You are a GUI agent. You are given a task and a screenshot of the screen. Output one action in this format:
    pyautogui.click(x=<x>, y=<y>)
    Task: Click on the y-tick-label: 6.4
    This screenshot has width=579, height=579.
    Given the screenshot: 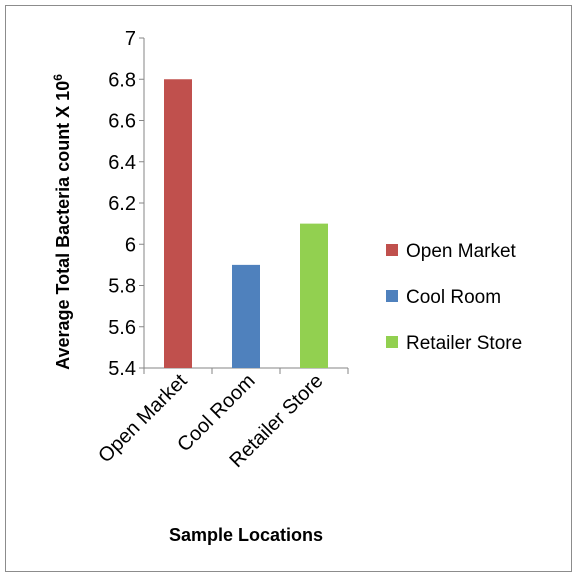 What is the action you would take?
    pyautogui.click(x=122, y=163)
    